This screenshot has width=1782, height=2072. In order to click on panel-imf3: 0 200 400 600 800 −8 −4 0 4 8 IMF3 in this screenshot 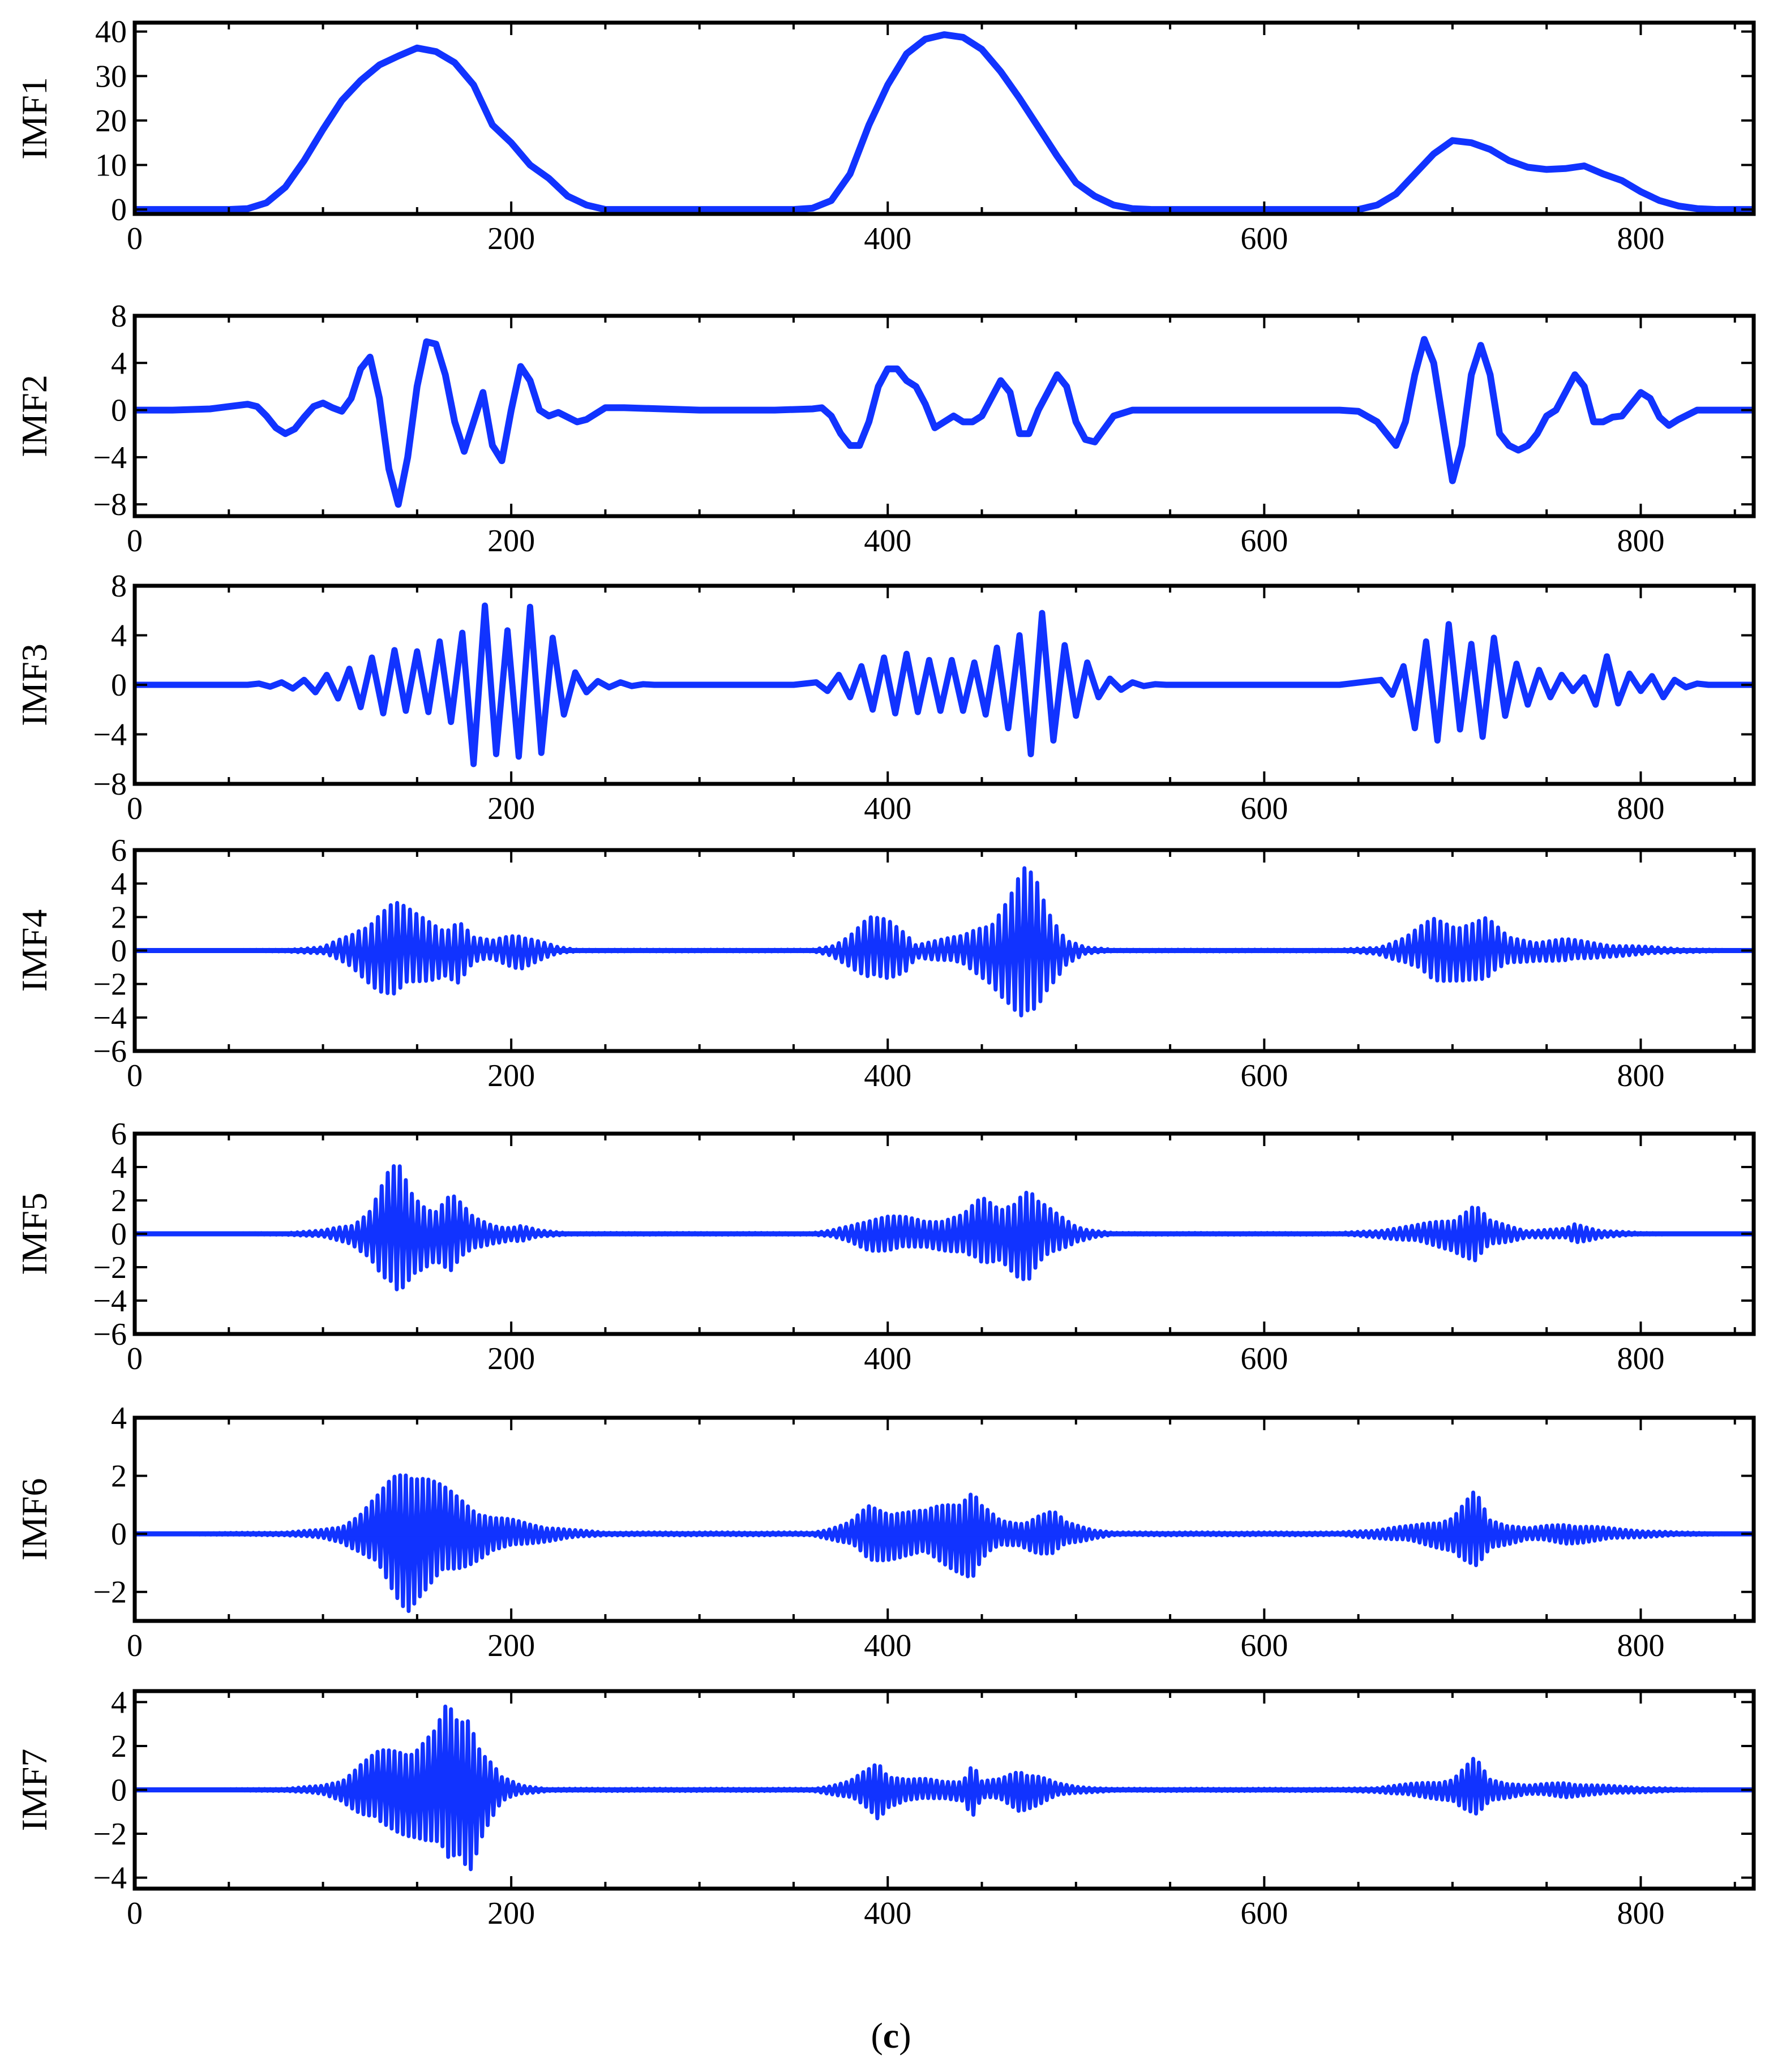, I will do `click(885, 697)`.